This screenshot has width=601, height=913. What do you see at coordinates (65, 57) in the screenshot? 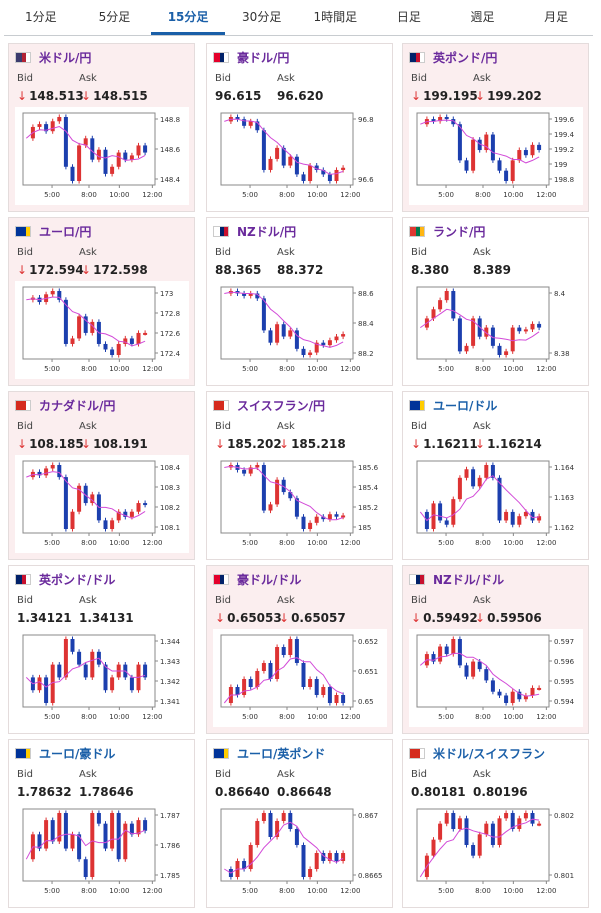
I see `pair-name: 米ドル/円` at bounding box center [65, 57].